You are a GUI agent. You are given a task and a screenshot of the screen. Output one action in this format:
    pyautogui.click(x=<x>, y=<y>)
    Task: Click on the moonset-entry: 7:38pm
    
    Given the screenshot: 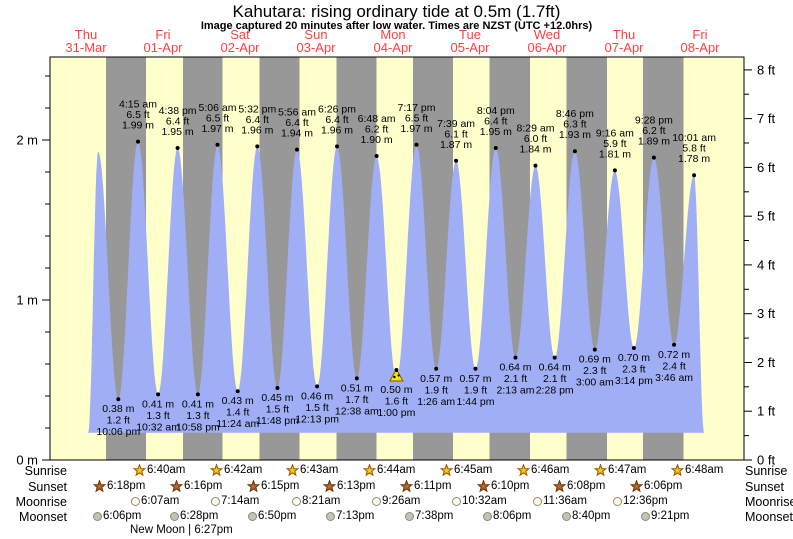 What is the action you would take?
    pyautogui.click(x=429, y=516)
    